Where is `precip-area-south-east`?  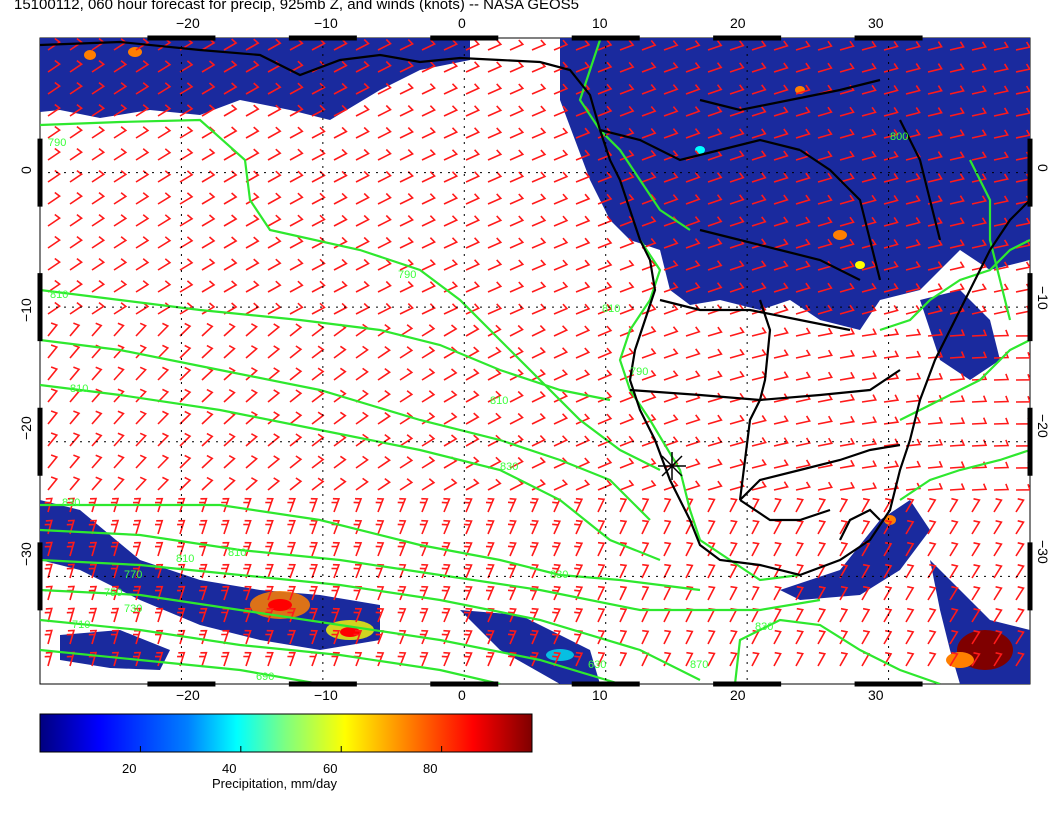
precip-area-south-east is located at coordinates (855, 550).